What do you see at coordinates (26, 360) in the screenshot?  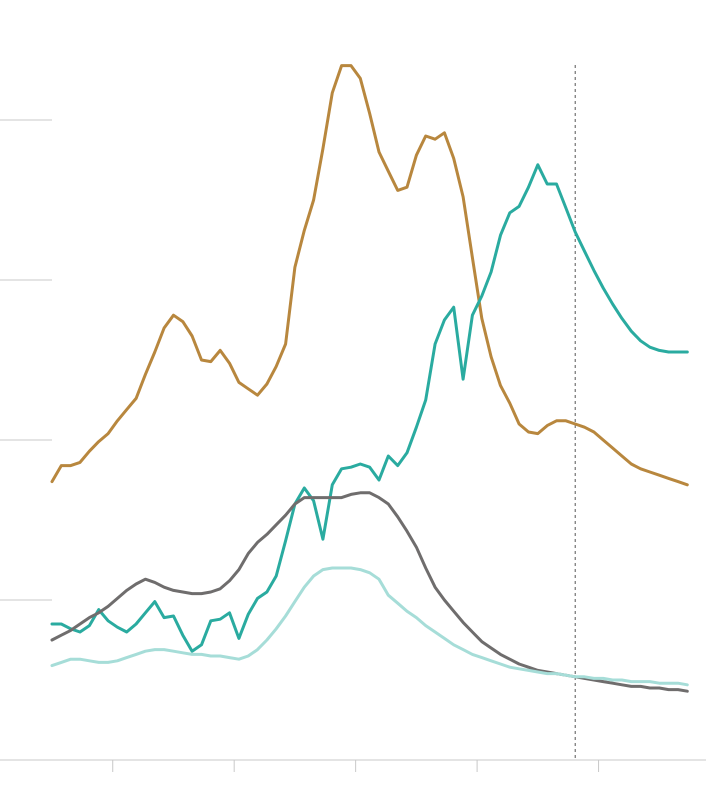 I see `gridlines` at bounding box center [26, 360].